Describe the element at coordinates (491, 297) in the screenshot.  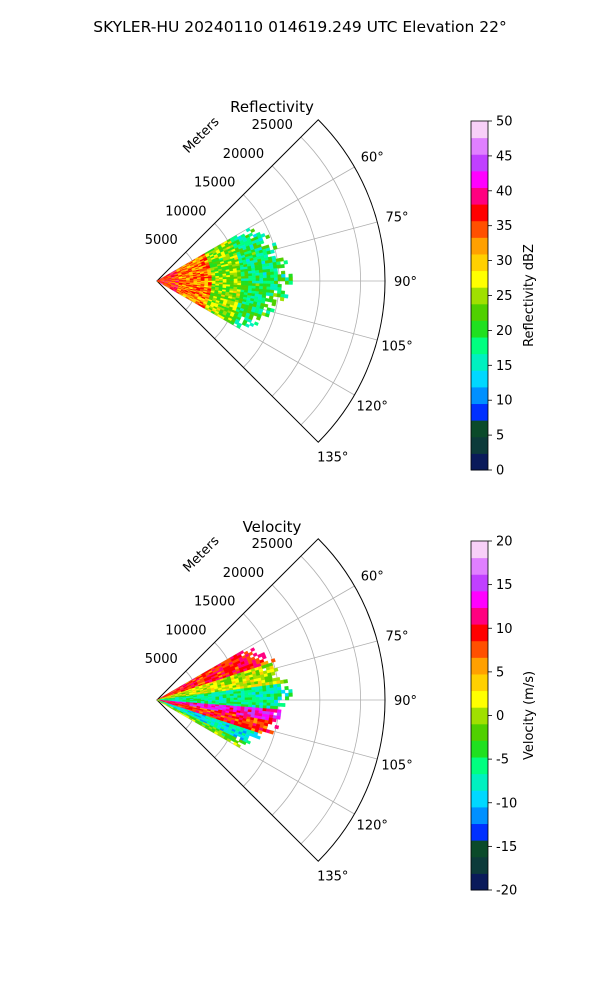
I see `reflectivity-colorbar: 0 5 10 15 20 25 30 35 40 45 50` at that location.